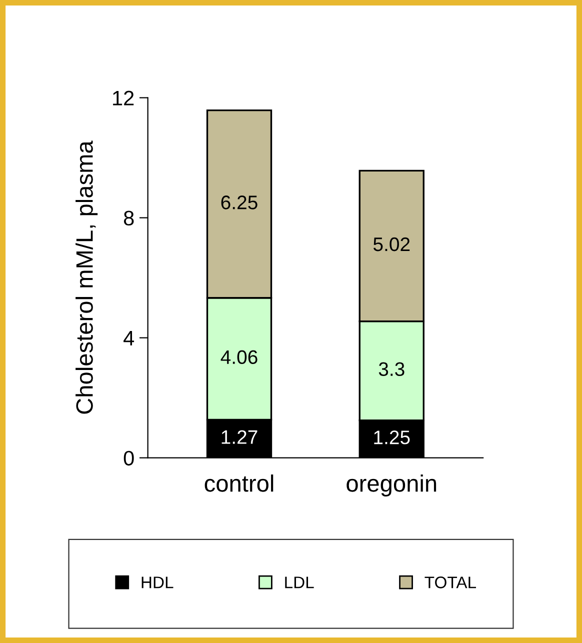  I want to click on legend-label: HDL, so click(158, 582).